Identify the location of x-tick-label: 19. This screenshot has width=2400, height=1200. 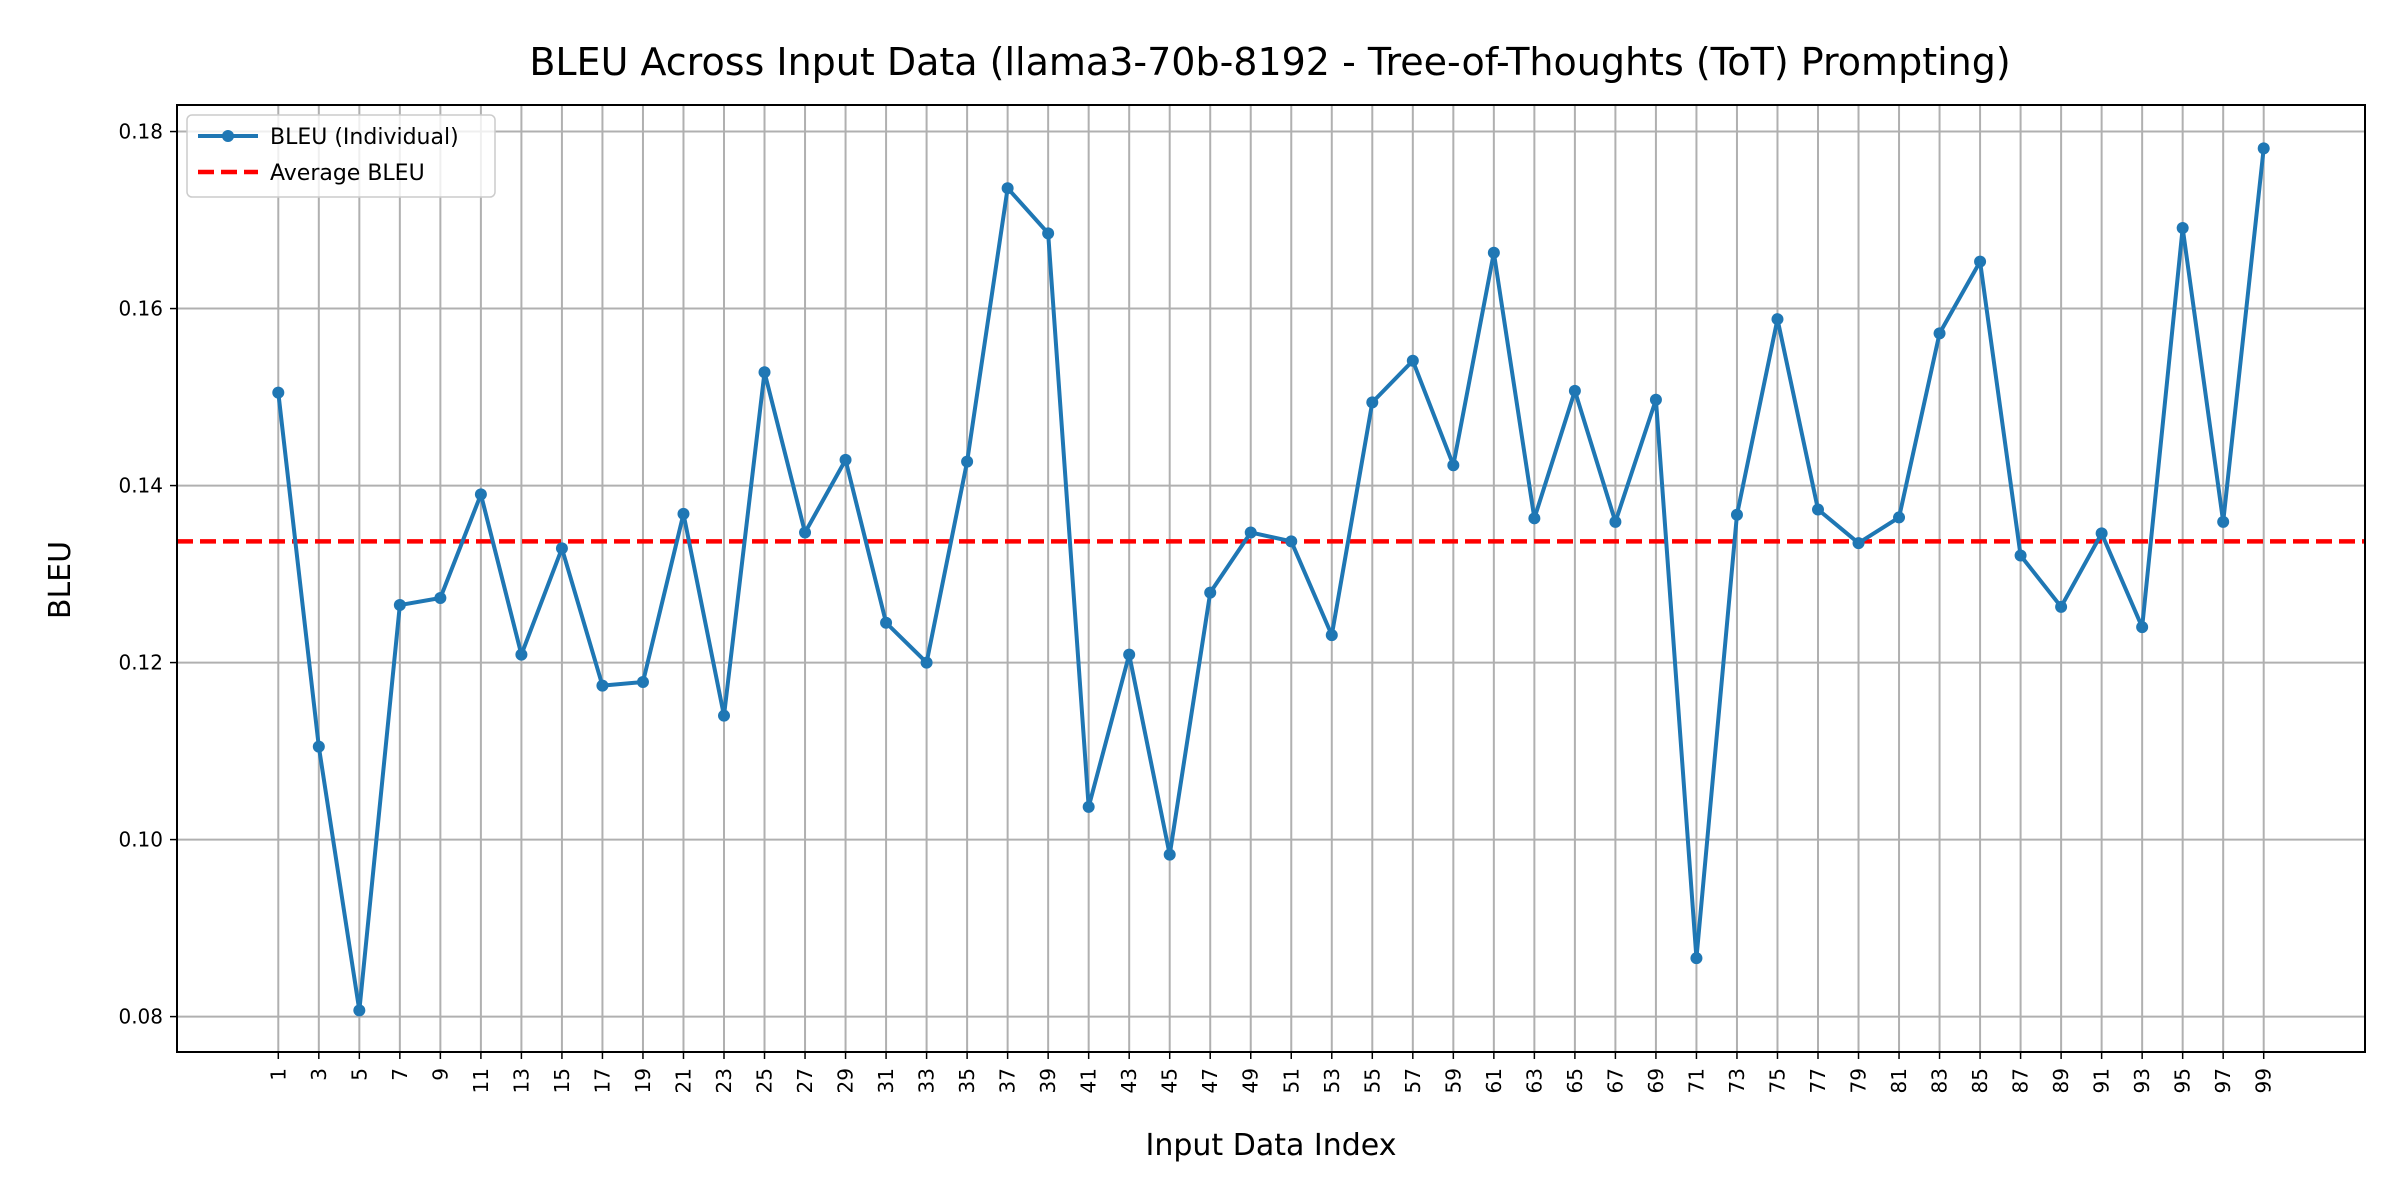
(643, 1080).